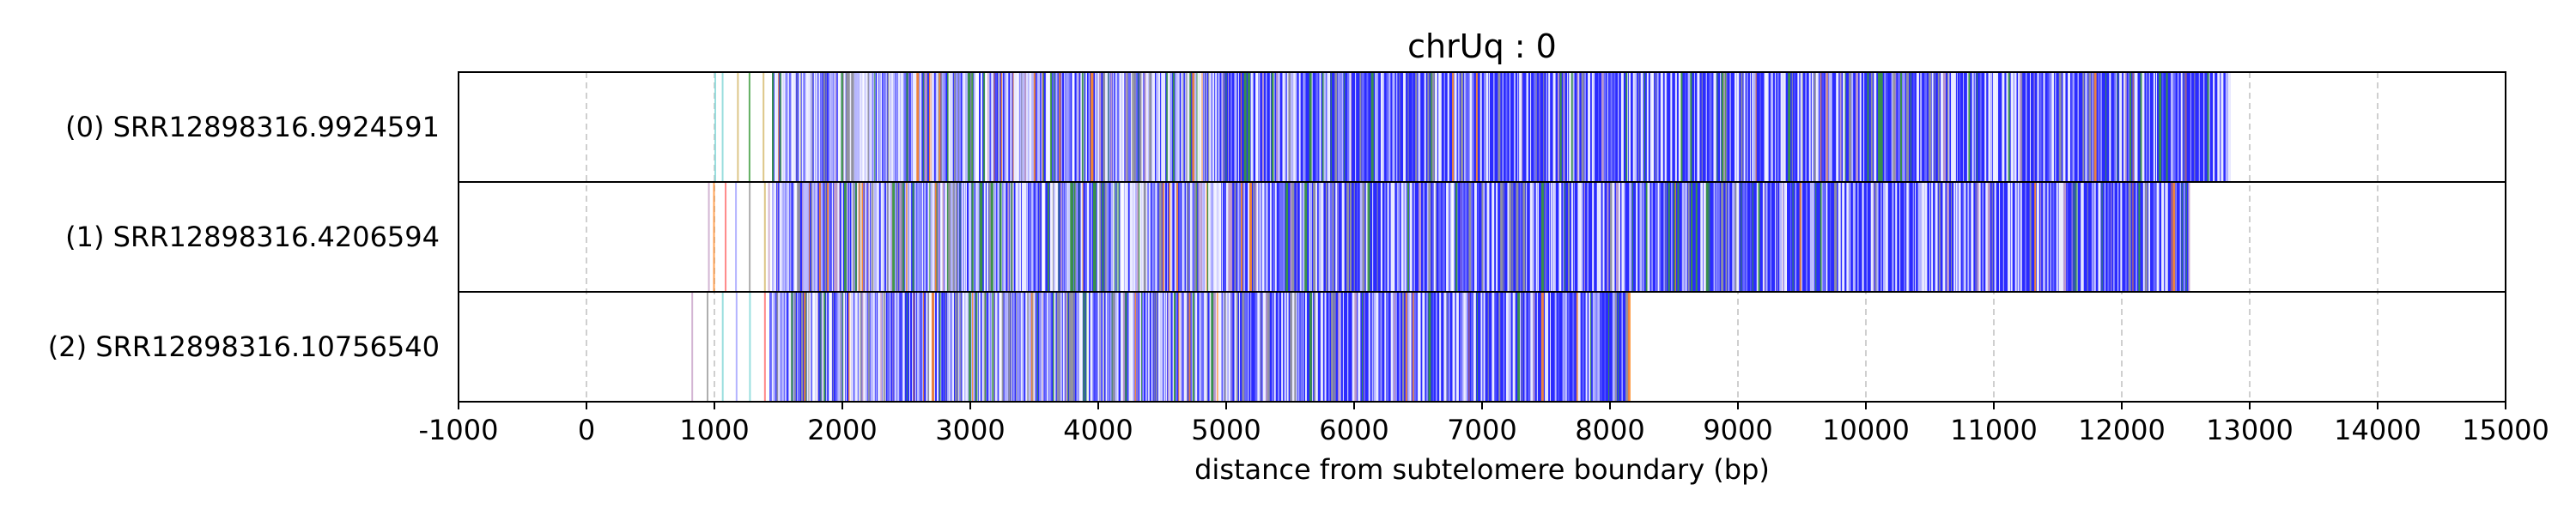 Image resolution: width=2576 pixels, height=515 pixels. What do you see at coordinates (2377, 430) in the screenshot?
I see `x-tick-label: 14000` at bounding box center [2377, 430].